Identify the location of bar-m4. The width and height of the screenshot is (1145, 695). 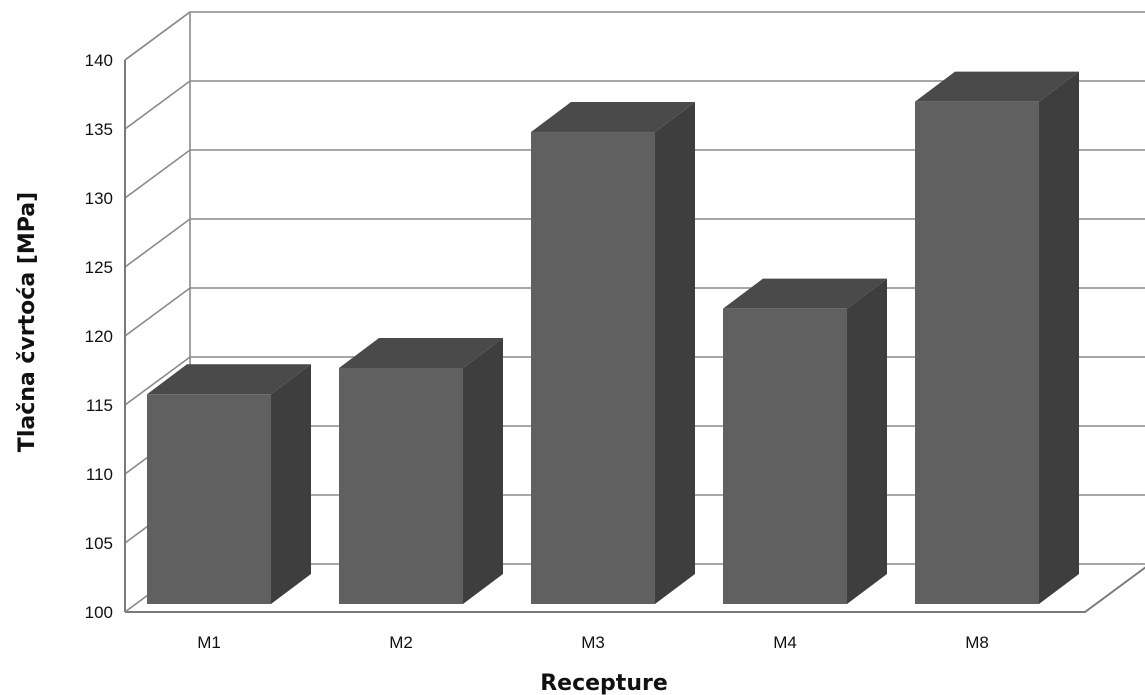
(805, 441).